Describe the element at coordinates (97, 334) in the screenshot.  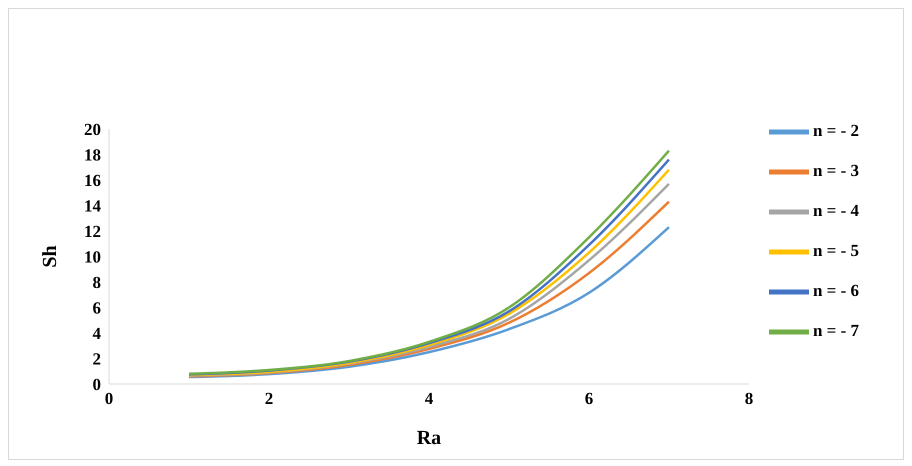
I see `y-tick-label: 4` at that location.